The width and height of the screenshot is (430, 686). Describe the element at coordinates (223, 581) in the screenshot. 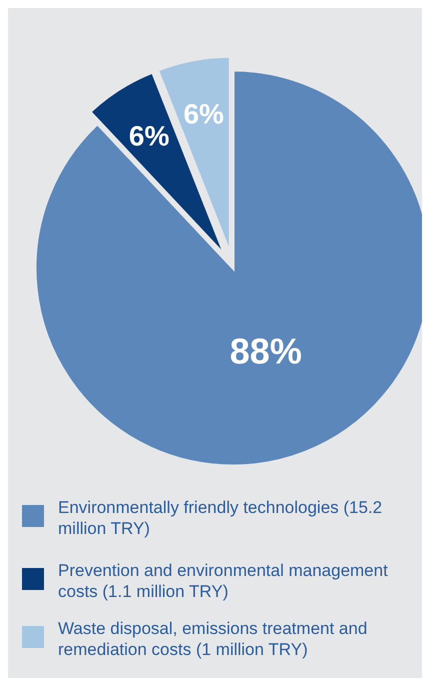

I see `legend-label: Prevention and environmental management costs (1.1 million TRY)` at that location.